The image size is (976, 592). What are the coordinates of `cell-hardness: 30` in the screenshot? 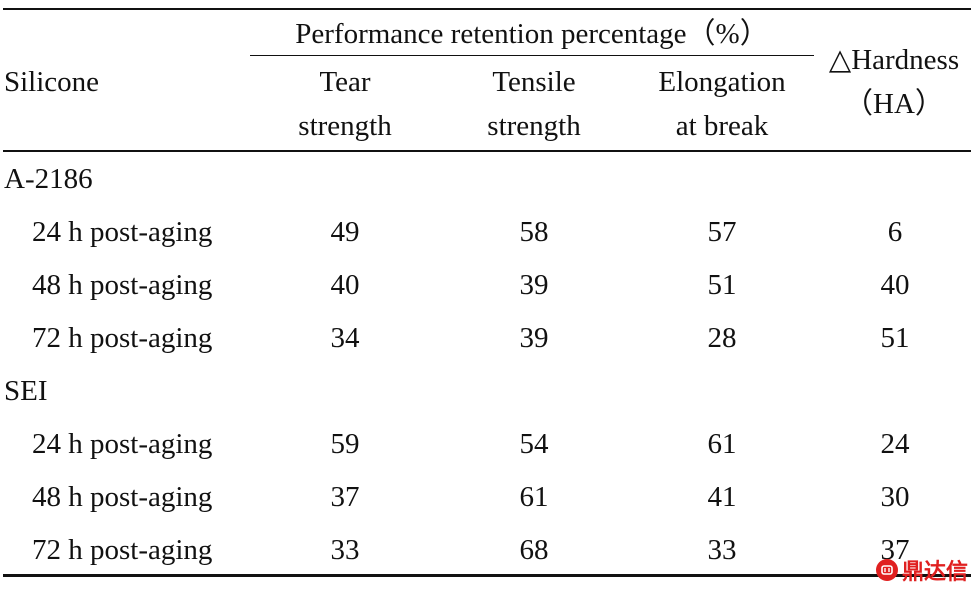 It's located at (895, 497).